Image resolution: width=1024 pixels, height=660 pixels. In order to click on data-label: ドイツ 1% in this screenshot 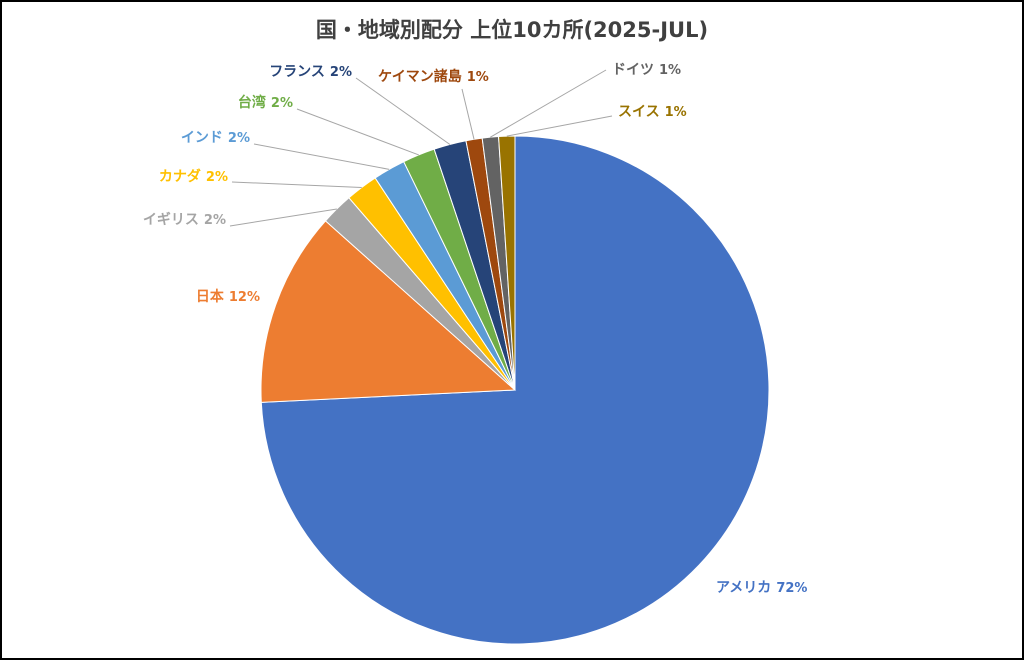, I will do `click(646, 70)`.